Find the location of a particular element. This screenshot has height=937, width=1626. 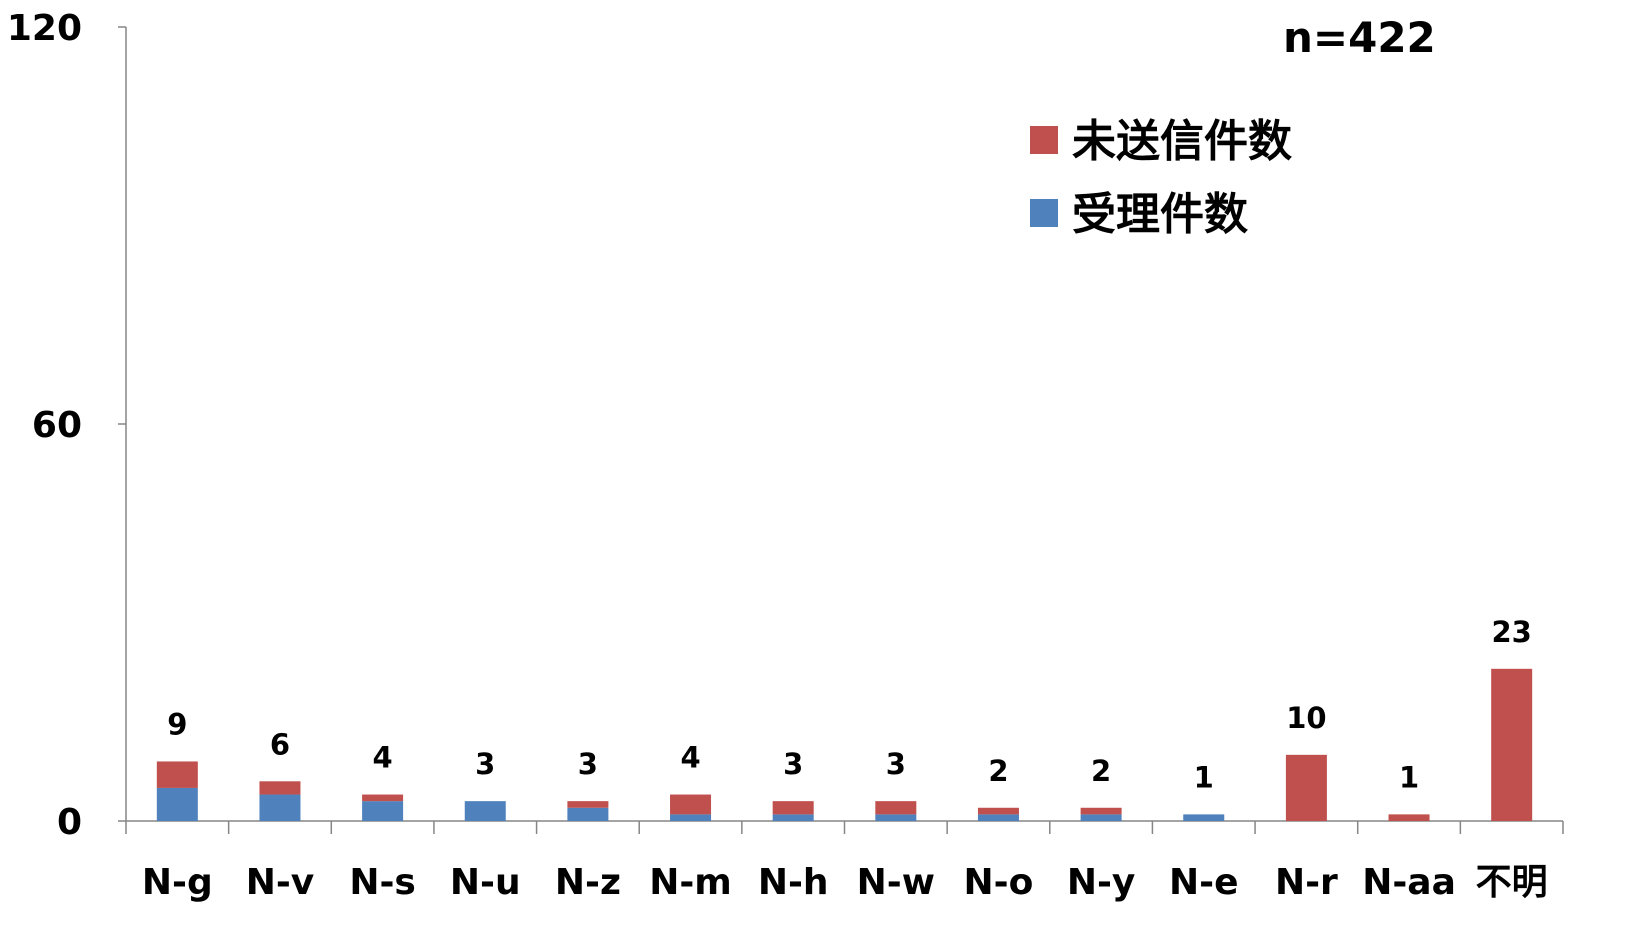

x-category-label: N-v is located at coordinates (280, 882).